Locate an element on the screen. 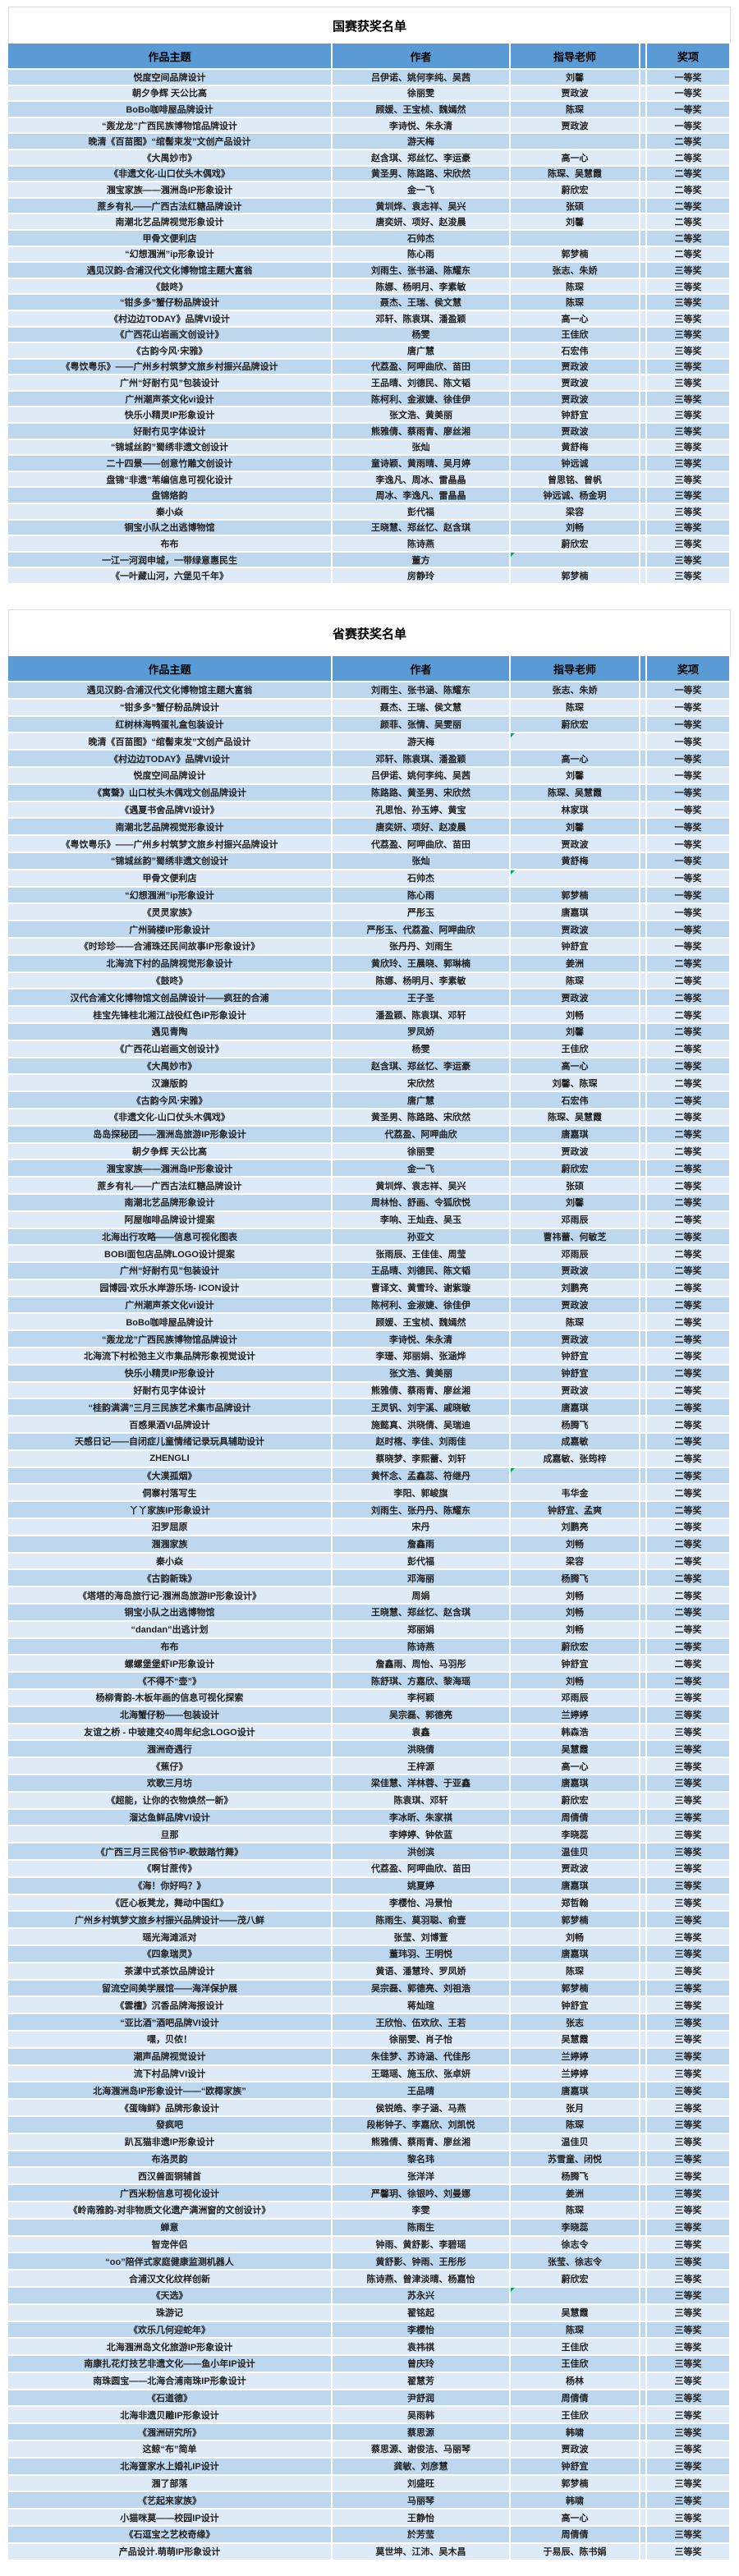 The height and width of the screenshot is (2576, 739). authors-cell: 王晓慧、郑丝忆、赵含琪 is located at coordinates (421, 1612).